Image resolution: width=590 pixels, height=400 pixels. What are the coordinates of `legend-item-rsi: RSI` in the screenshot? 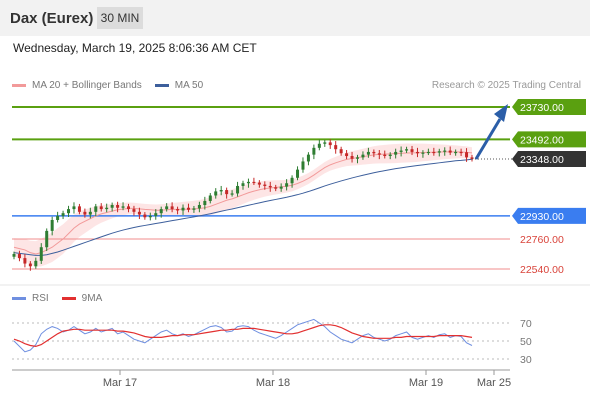 It's located at (30, 298).